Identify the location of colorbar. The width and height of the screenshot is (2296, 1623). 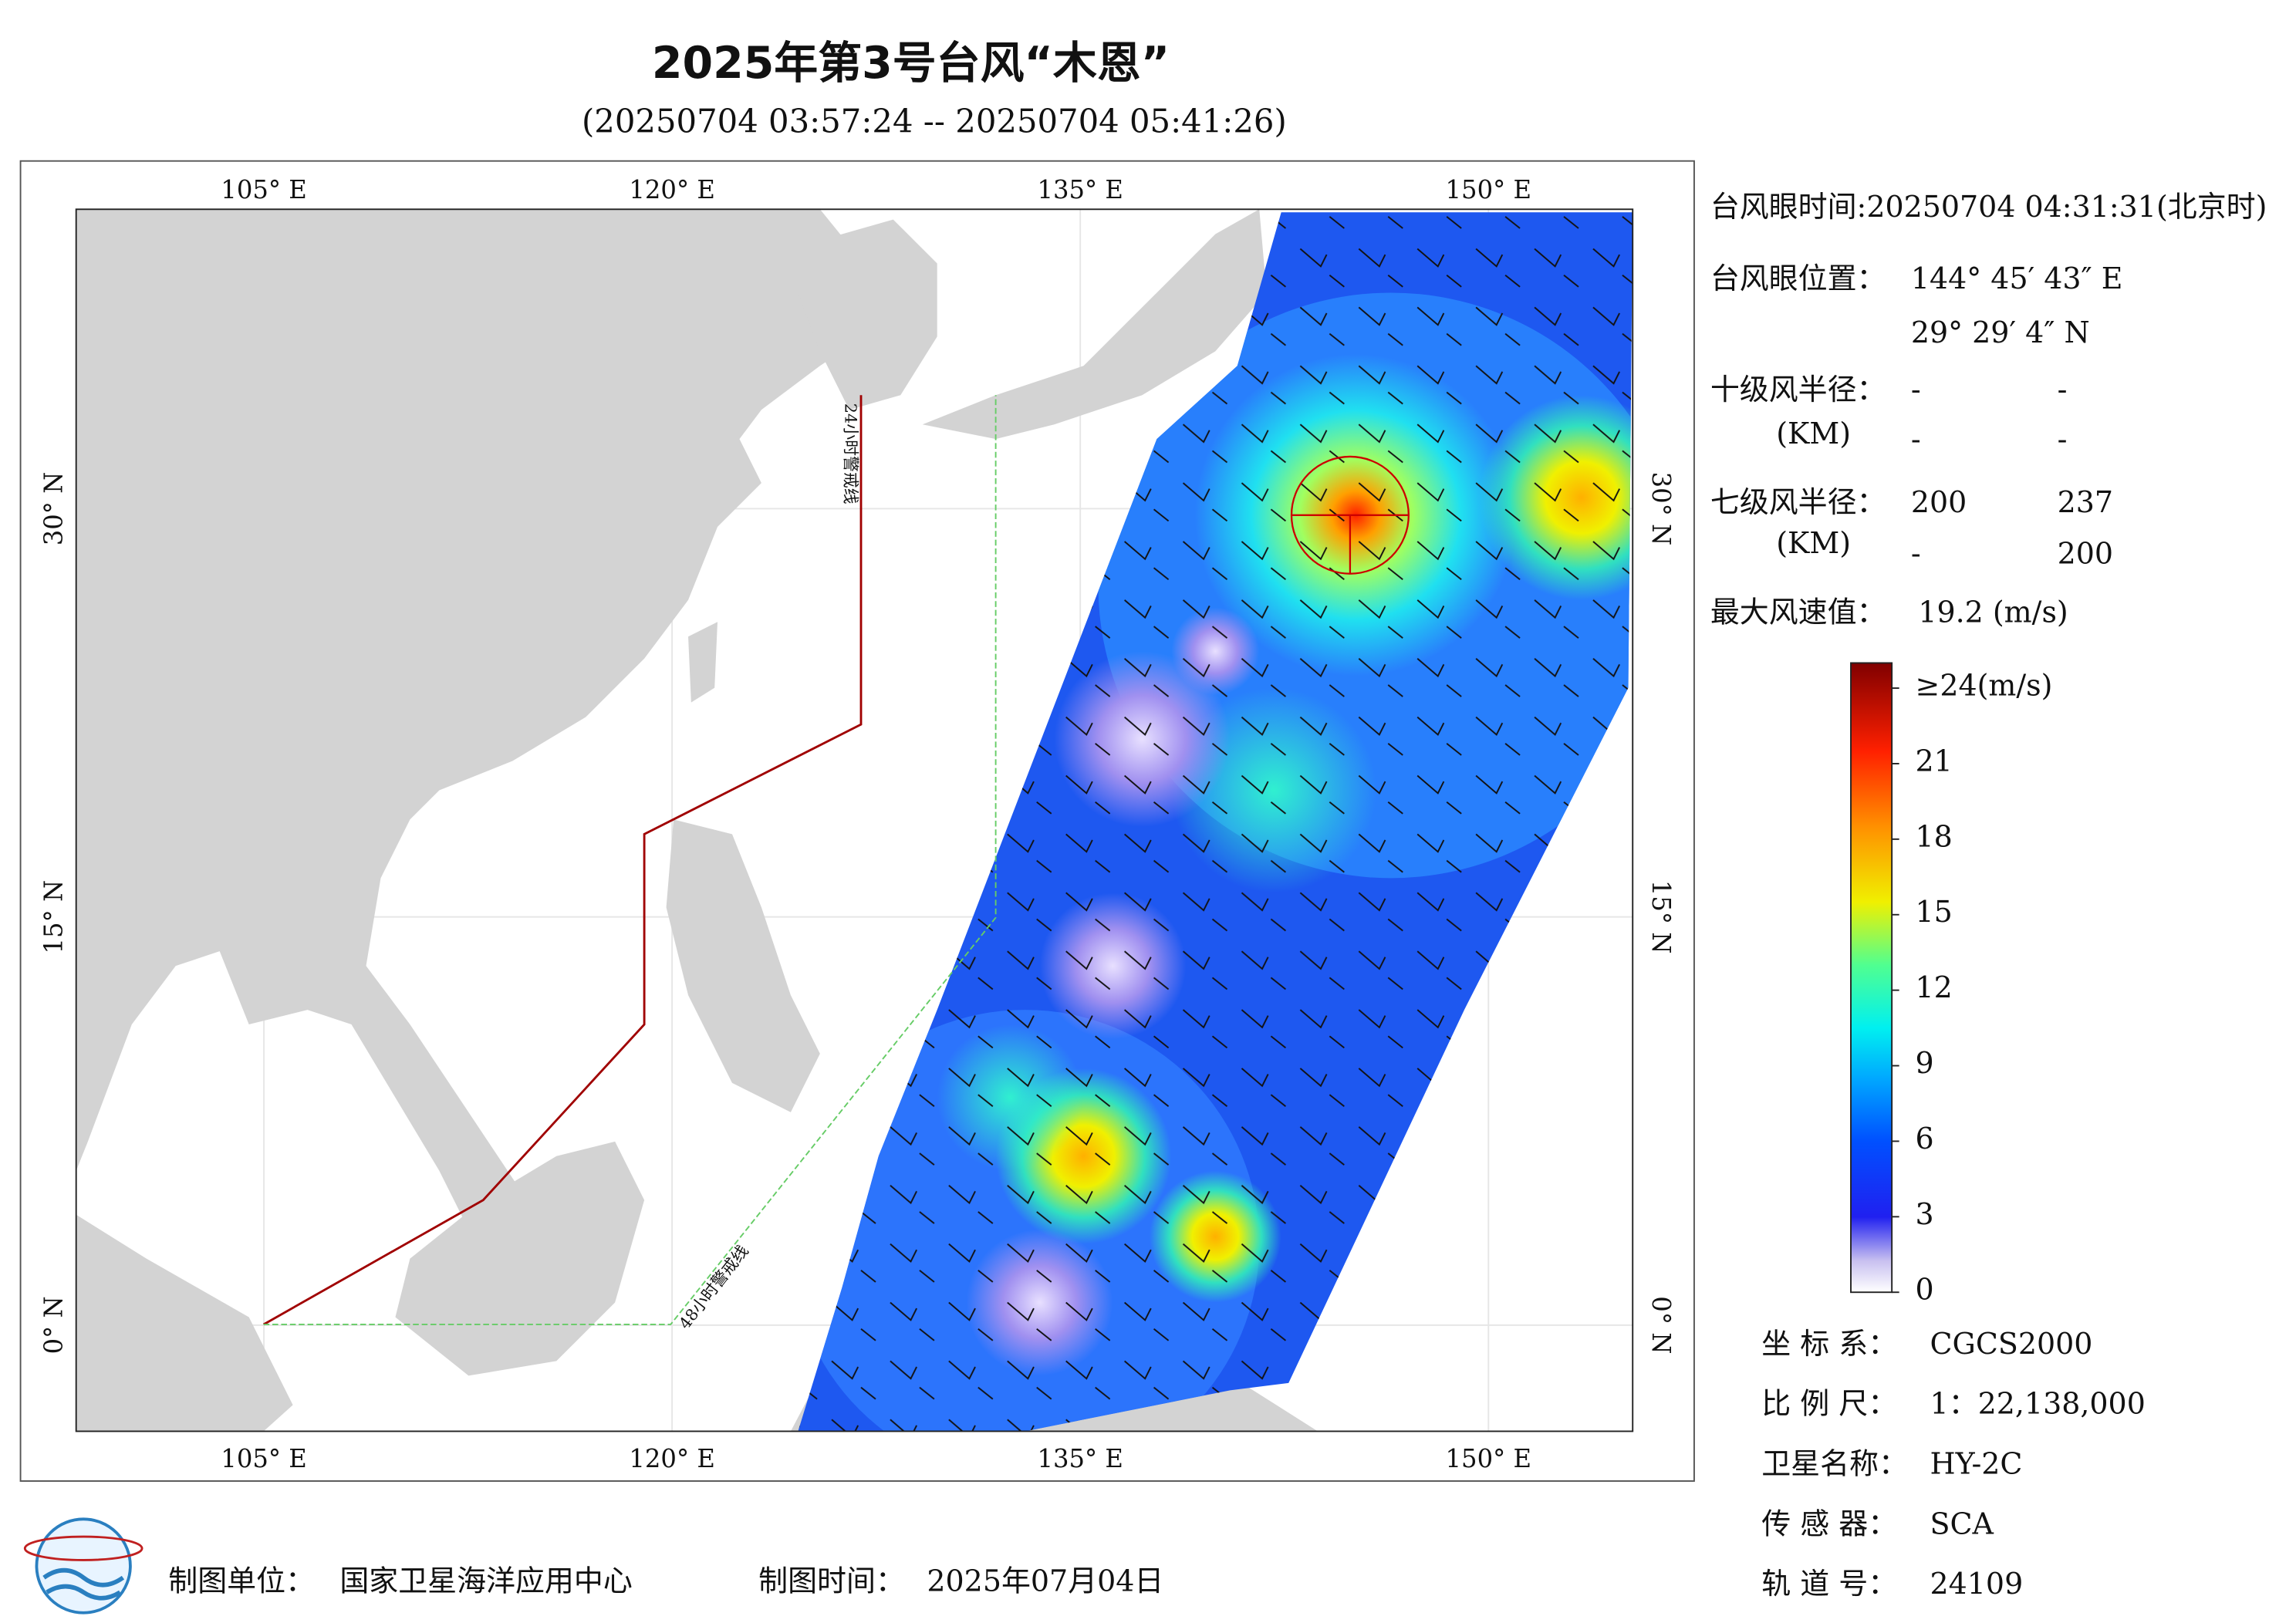
(1871, 978).